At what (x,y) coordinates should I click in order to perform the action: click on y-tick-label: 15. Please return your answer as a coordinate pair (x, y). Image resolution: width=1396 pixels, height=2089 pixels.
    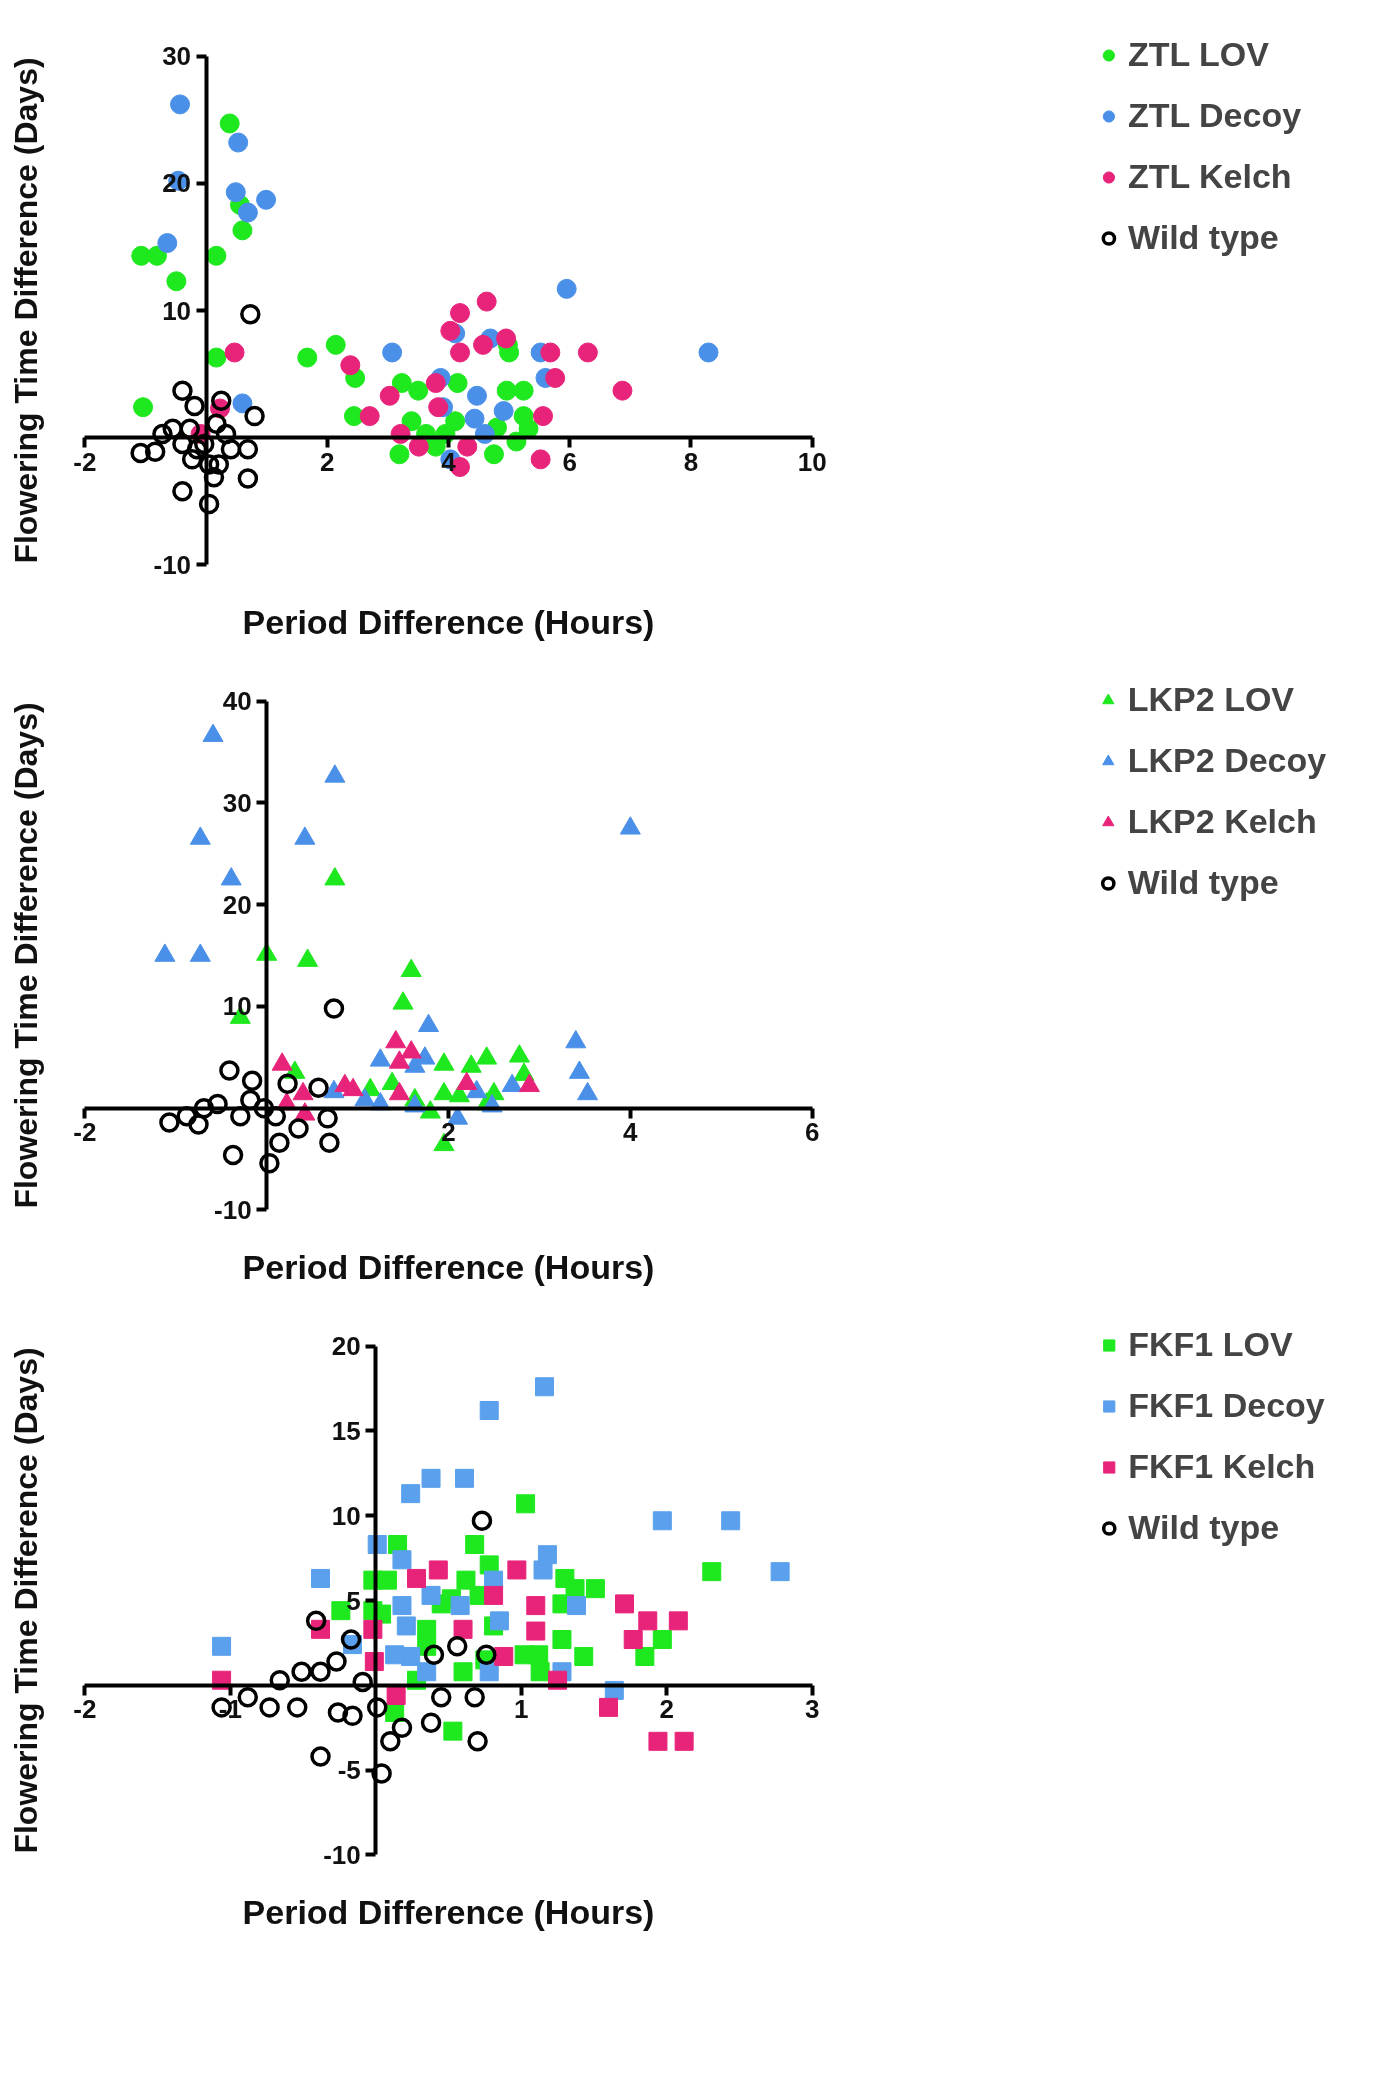
    Looking at the image, I should click on (346, 1430).